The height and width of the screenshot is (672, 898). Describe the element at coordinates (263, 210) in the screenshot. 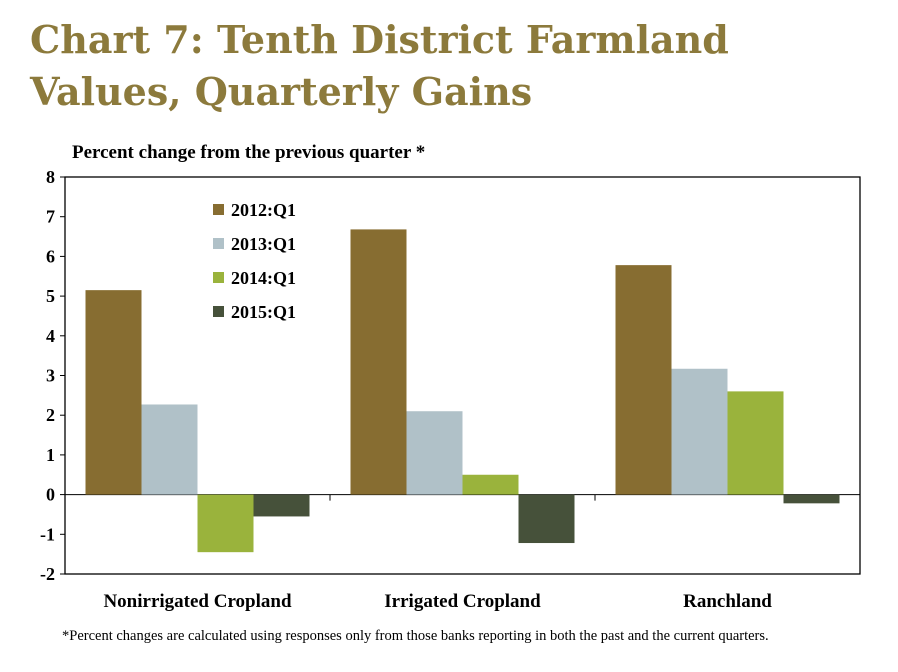

I see `legend-label: 2012:Q1` at that location.